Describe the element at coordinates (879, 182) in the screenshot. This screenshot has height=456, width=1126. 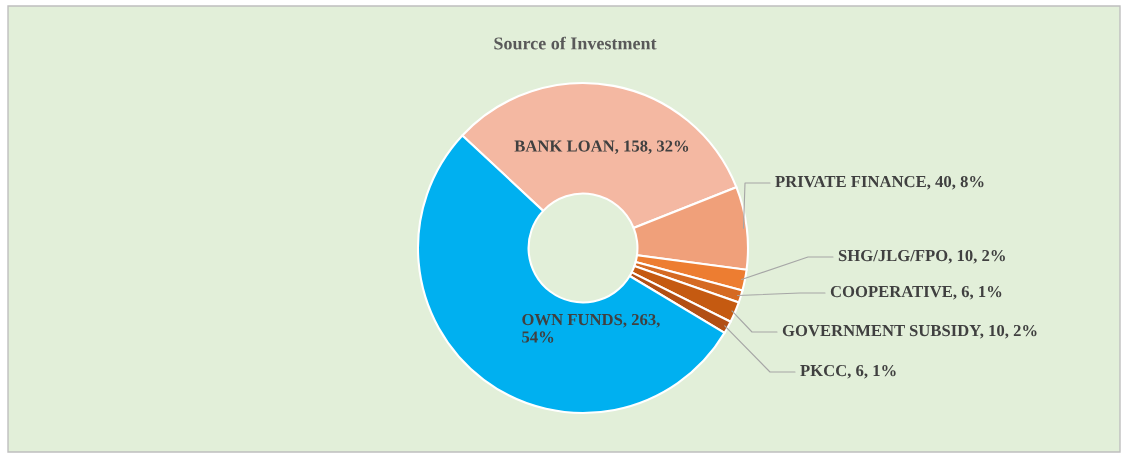
I see `slice-label: PRIVATE FINANCE, 40, 8%` at that location.